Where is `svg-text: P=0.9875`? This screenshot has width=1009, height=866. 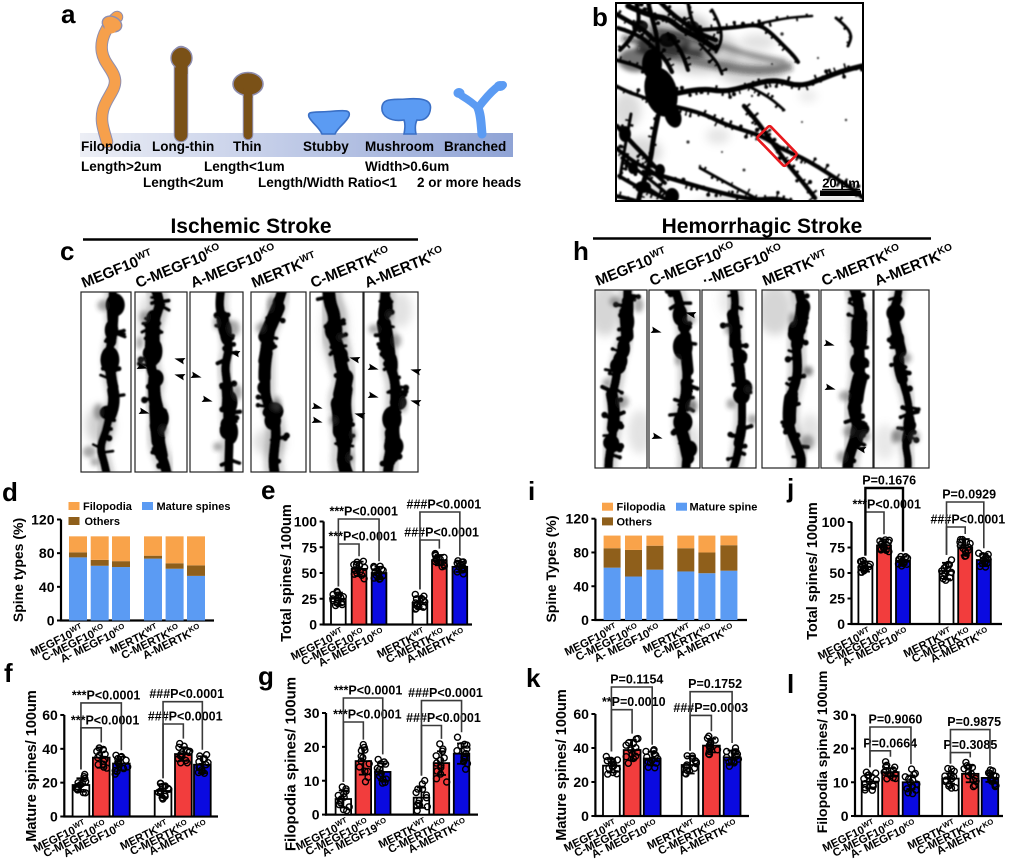 svg-text: P=0.9875 is located at coordinates (974, 722).